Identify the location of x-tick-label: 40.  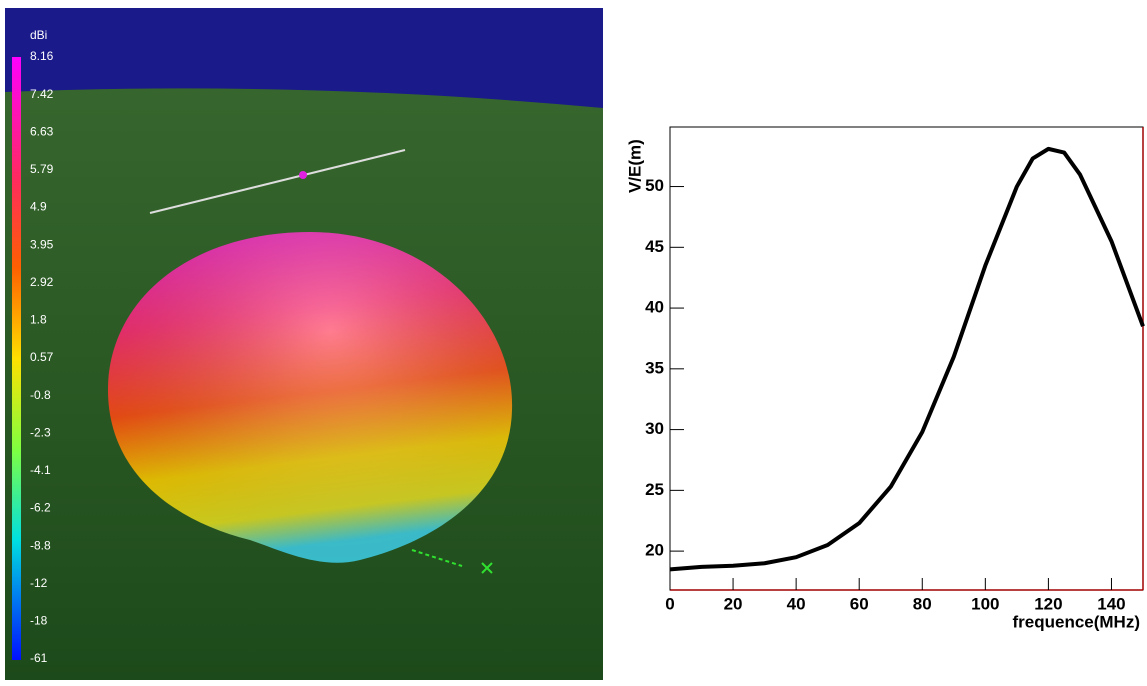
(796, 603).